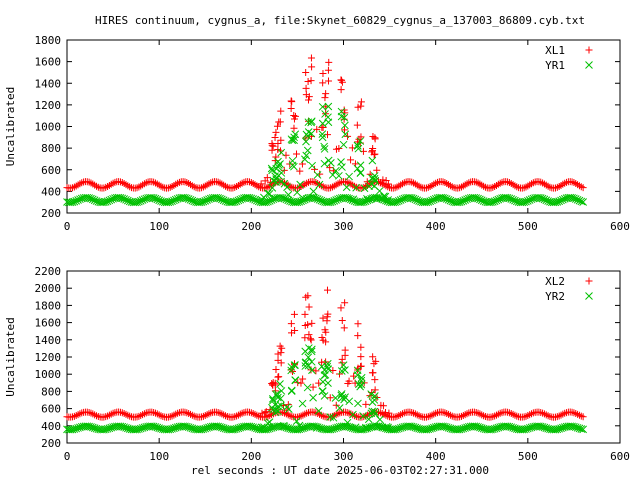 The width and height of the screenshot is (640, 485). I want to click on x-tick-label: 200, so click(251, 456).